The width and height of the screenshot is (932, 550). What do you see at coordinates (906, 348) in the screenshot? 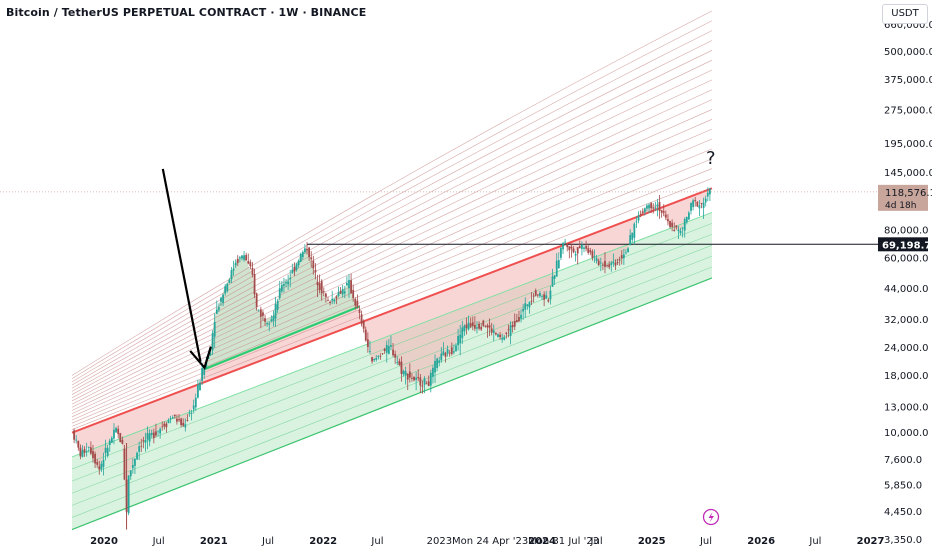
I see `y-tick-label: 24,000.0` at bounding box center [906, 348].